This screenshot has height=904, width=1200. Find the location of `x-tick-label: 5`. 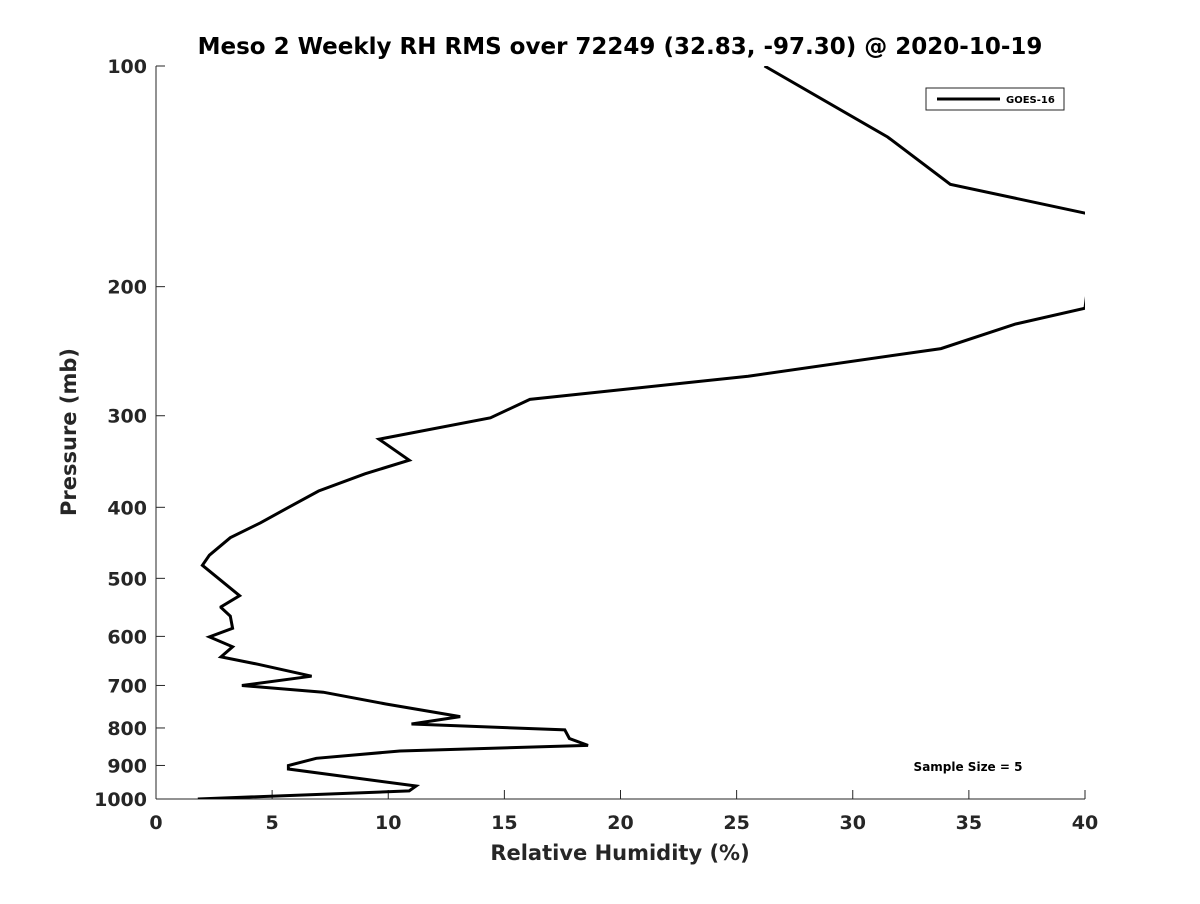

x-tick-label: 5 is located at coordinates (272, 823).